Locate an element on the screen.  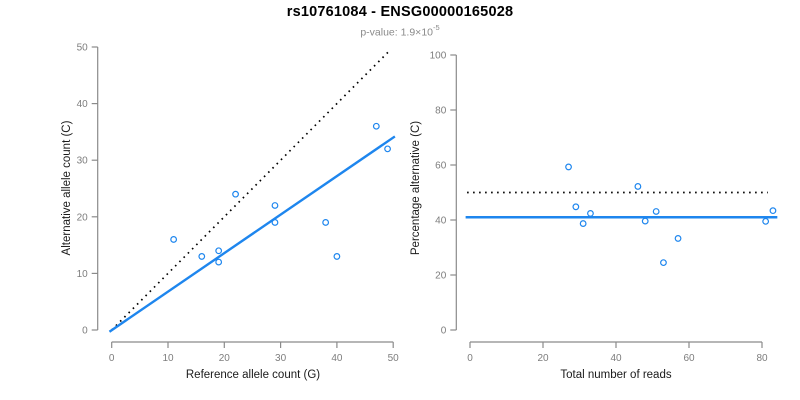
left-x-axis-title: Reference allele count (G) is located at coordinates (253, 375).